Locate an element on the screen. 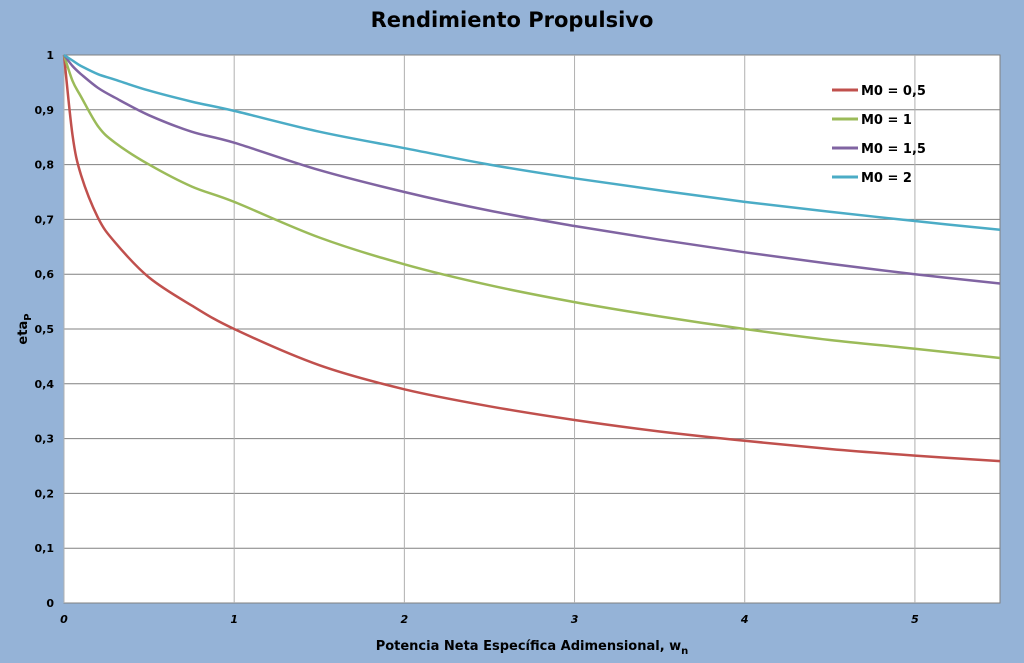 The width and height of the screenshot is (1024, 663). x-tick-label: 0 is located at coordinates (64, 619).